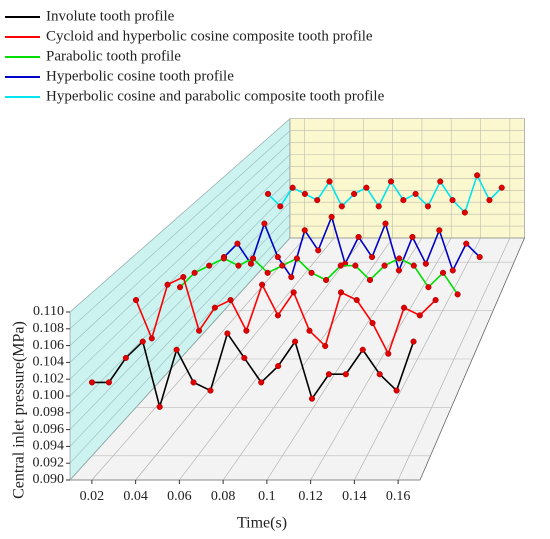 The width and height of the screenshot is (550, 539). What do you see at coordinates (49, 446) in the screenshot?
I see `y-tick-label: 0.094` at bounding box center [49, 446].